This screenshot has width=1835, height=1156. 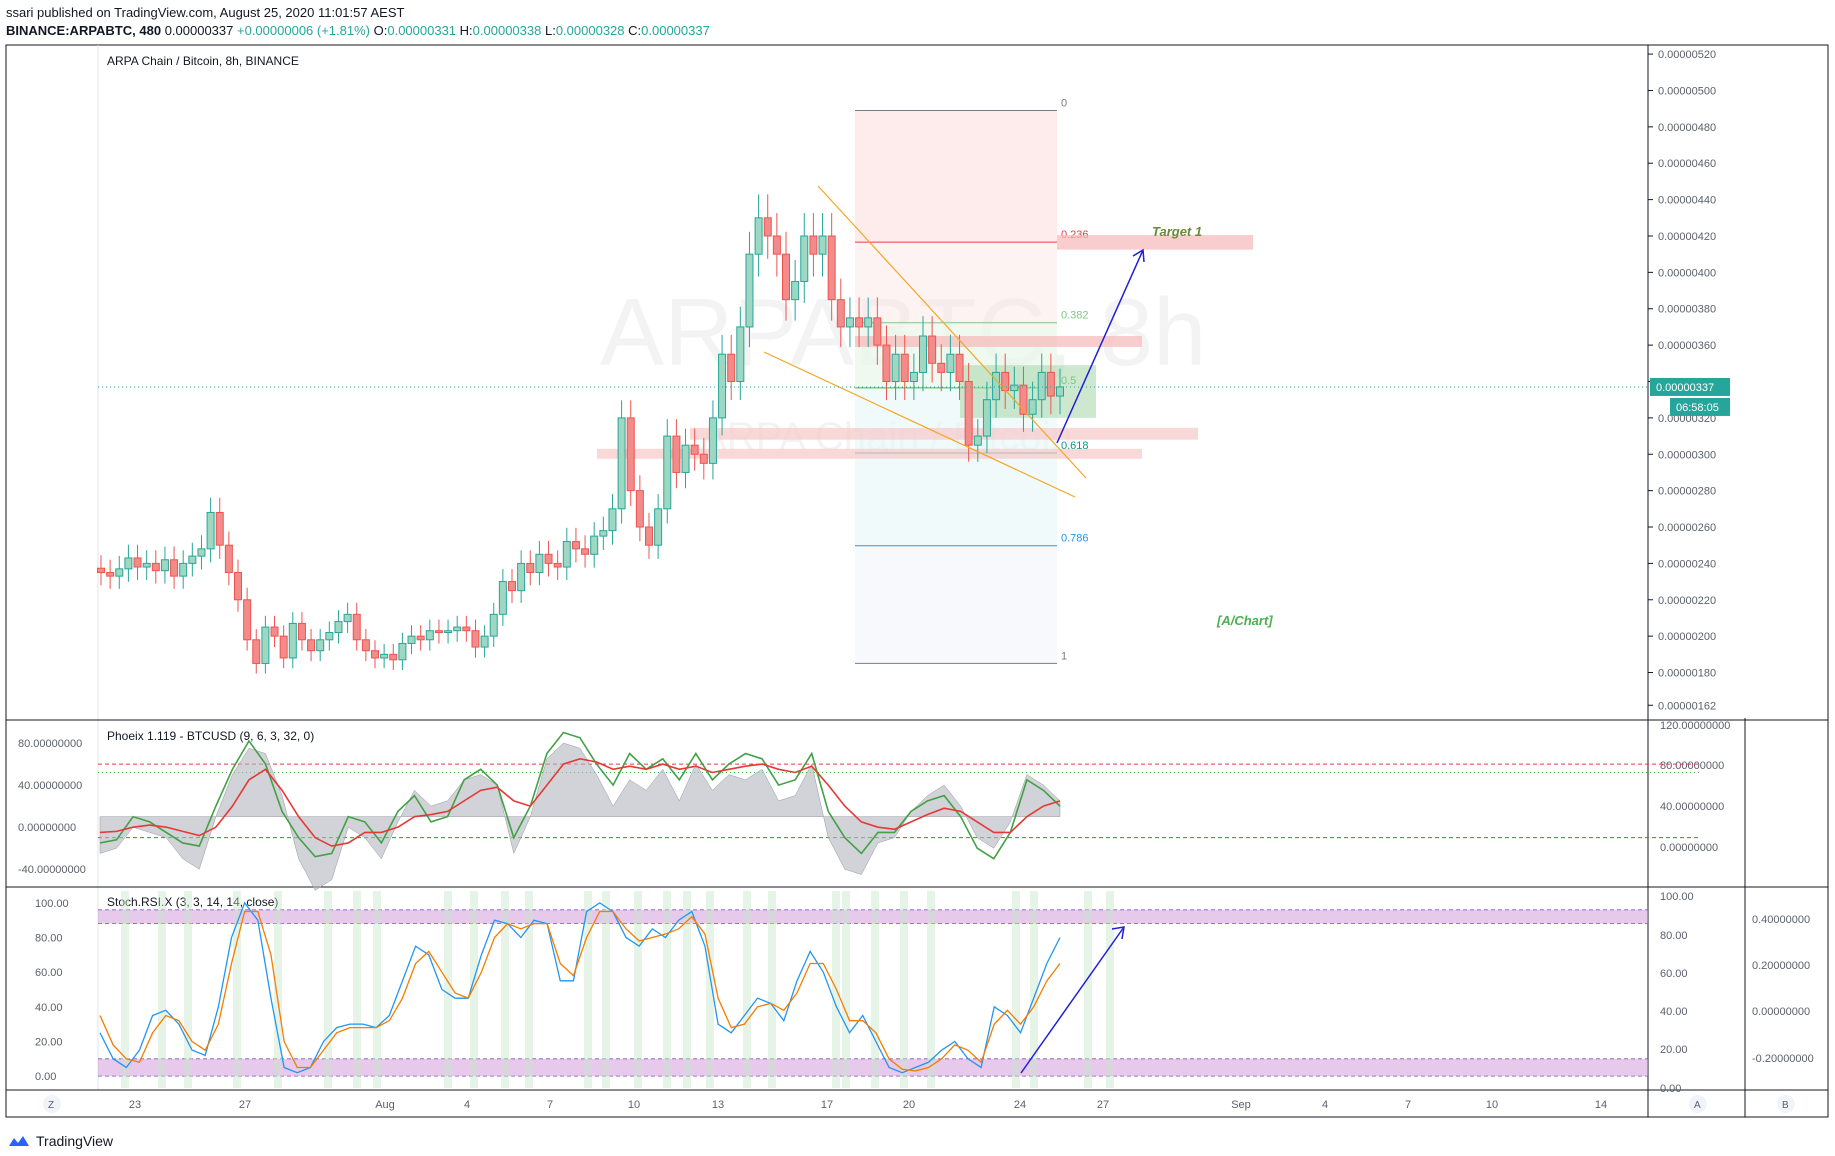 I want to click on osc-right-tick: 0.00000000, so click(x=1689, y=848).